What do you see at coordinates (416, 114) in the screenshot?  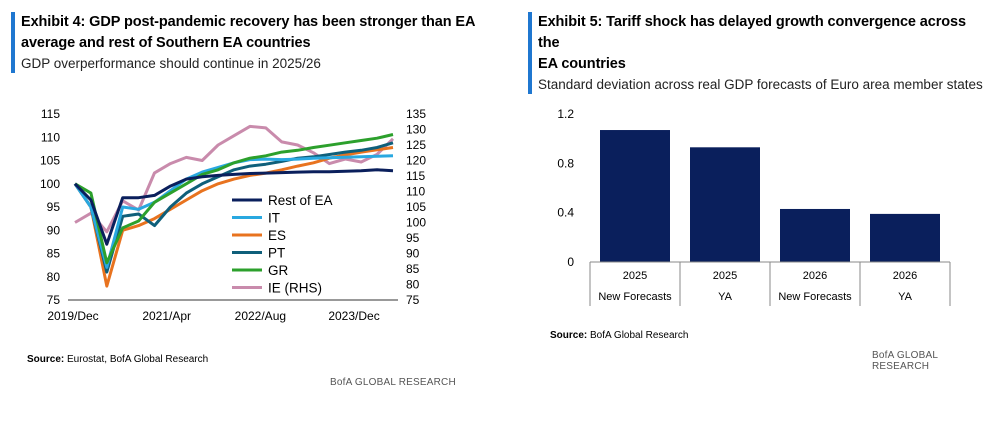 I see `y-right-tick-label: 135` at bounding box center [416, 114].